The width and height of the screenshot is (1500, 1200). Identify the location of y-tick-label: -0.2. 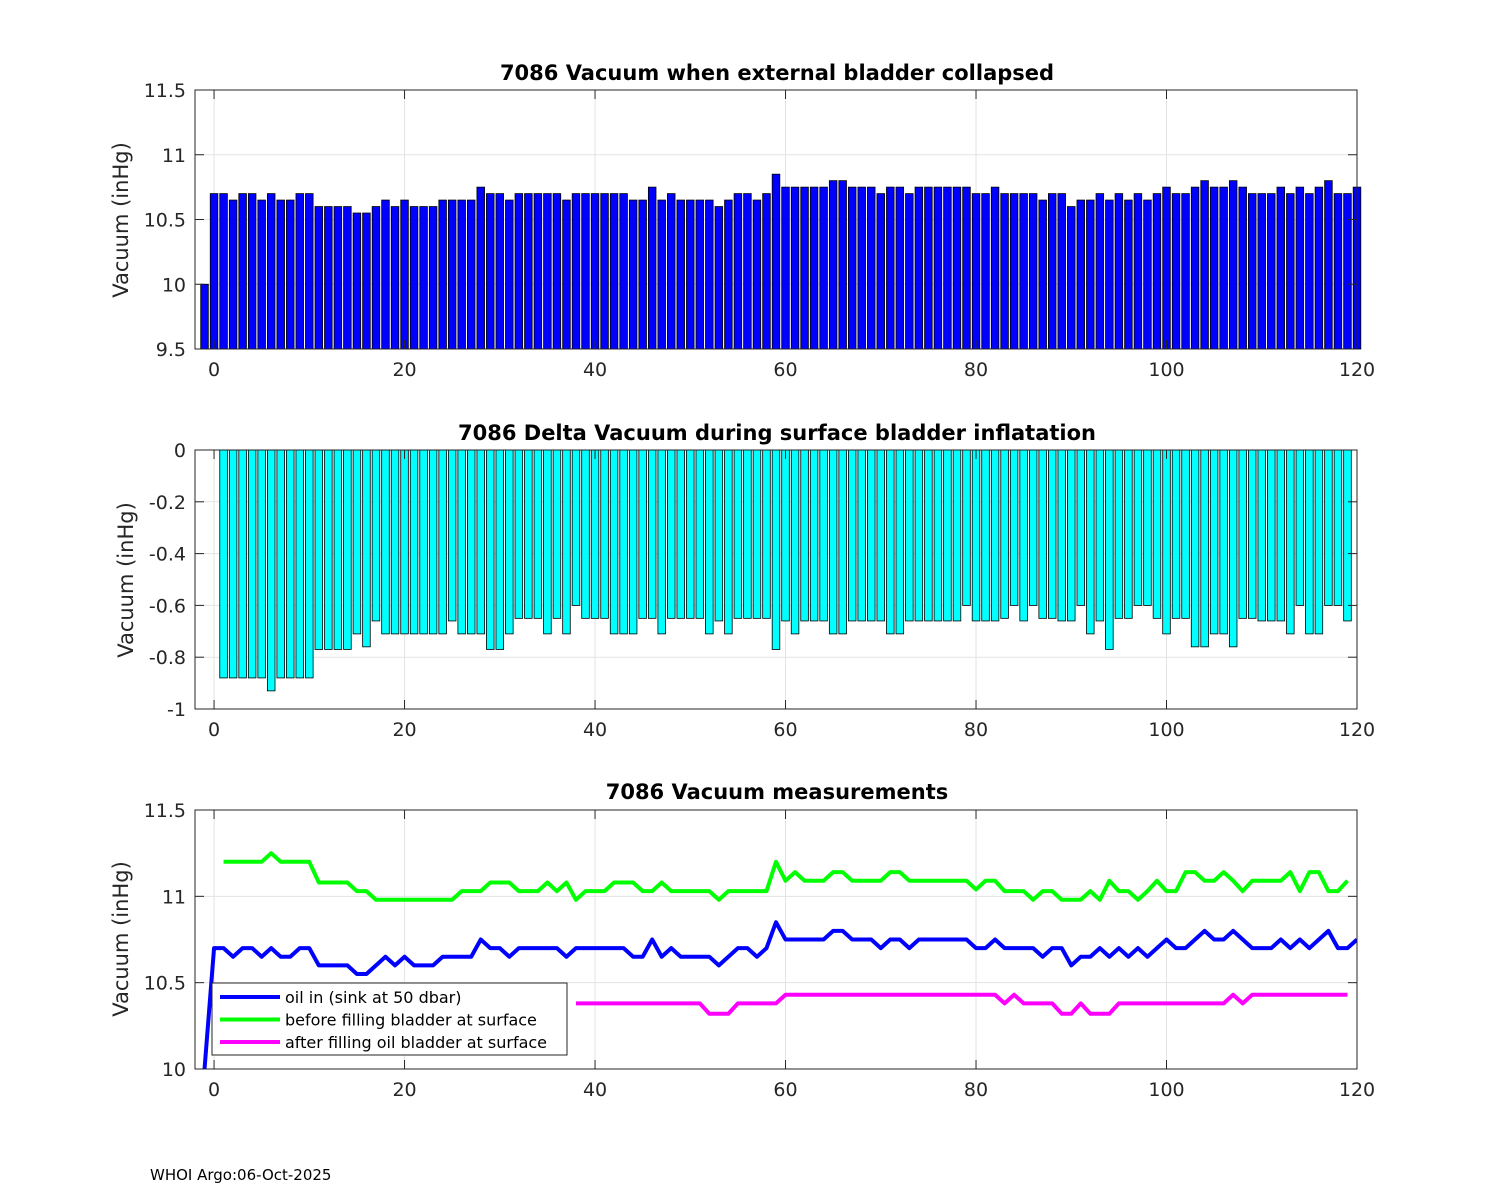
(167, 503).